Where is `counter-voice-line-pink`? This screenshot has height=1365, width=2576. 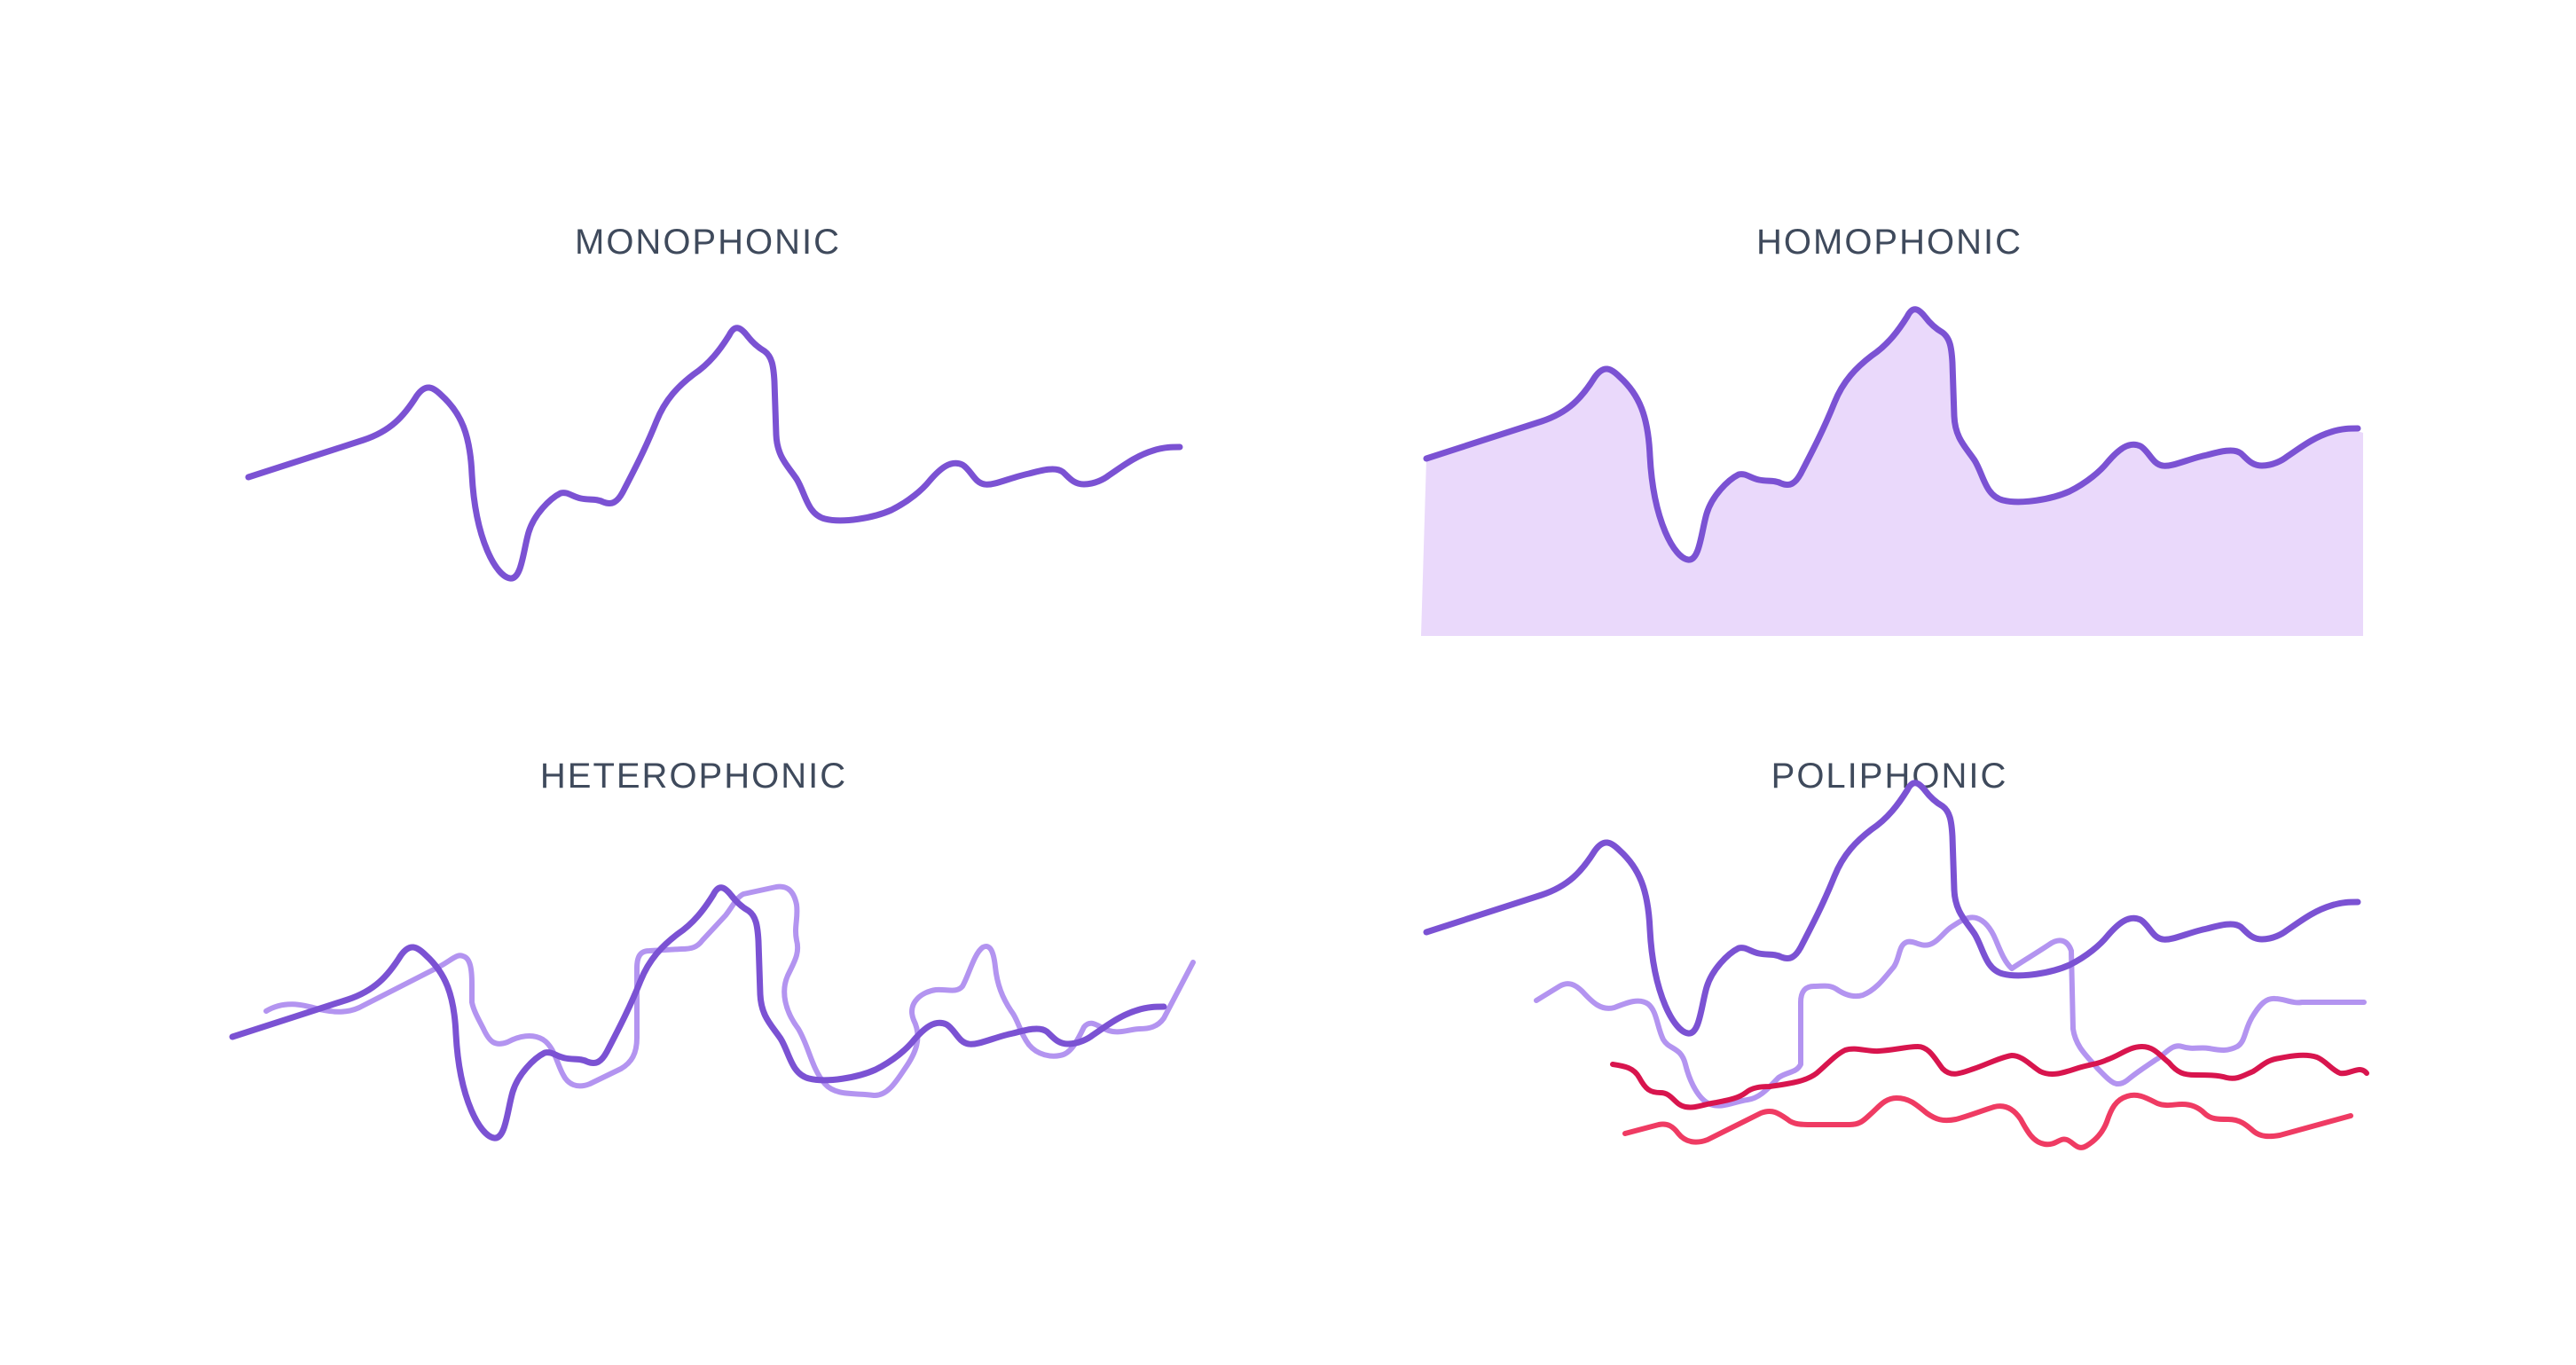
counter-voice-line-pink is located at coordinates (1987, 1121).